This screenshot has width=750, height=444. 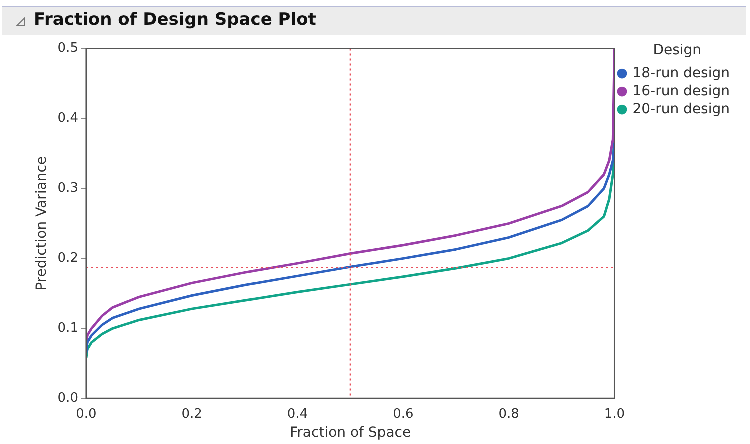 I want to click on y-tick-label: 0.3, so click(x=68, y=188).